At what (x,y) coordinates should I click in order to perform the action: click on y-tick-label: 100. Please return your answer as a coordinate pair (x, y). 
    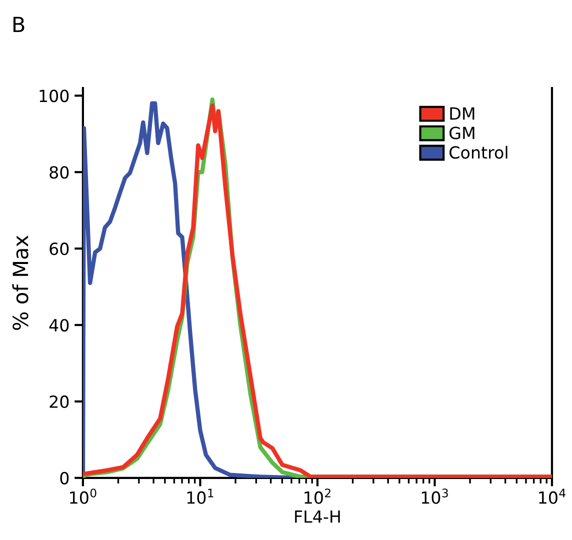
    Looking at the image, I should click on (54, 96).